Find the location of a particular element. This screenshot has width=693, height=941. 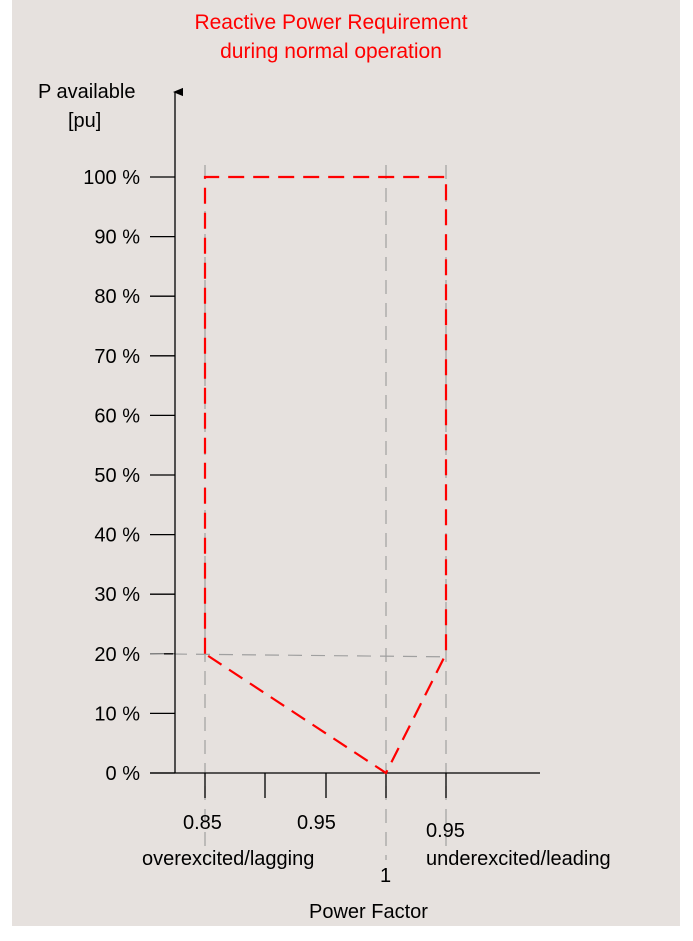

x-tick-label-1: 1 is located at coordinates (385, 876).